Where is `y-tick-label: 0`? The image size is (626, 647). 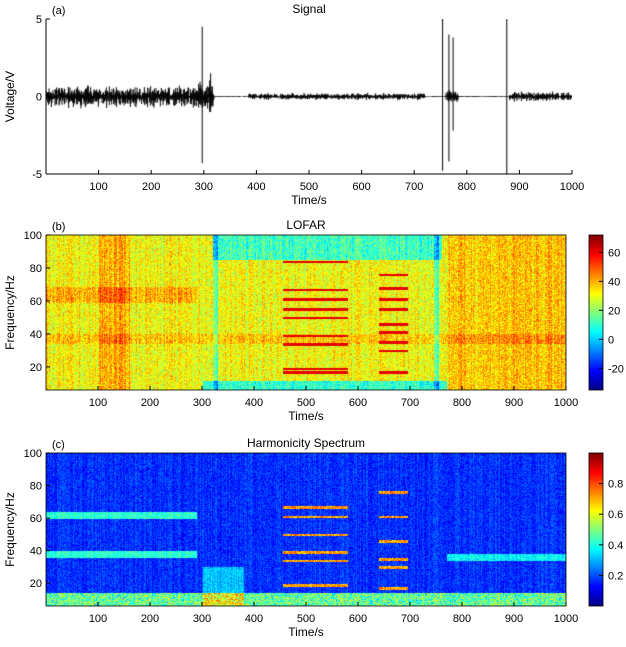
y-tick-label: 0 is located at coordinates (39, 98).